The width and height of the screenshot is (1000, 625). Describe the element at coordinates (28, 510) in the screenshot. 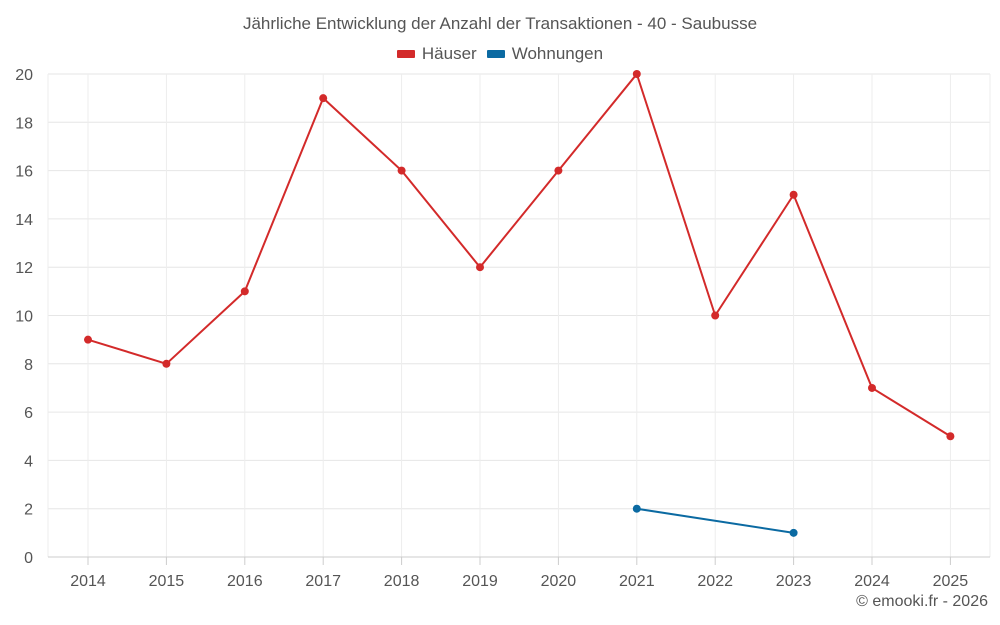

I see `y-tick-label: 2` at that location.